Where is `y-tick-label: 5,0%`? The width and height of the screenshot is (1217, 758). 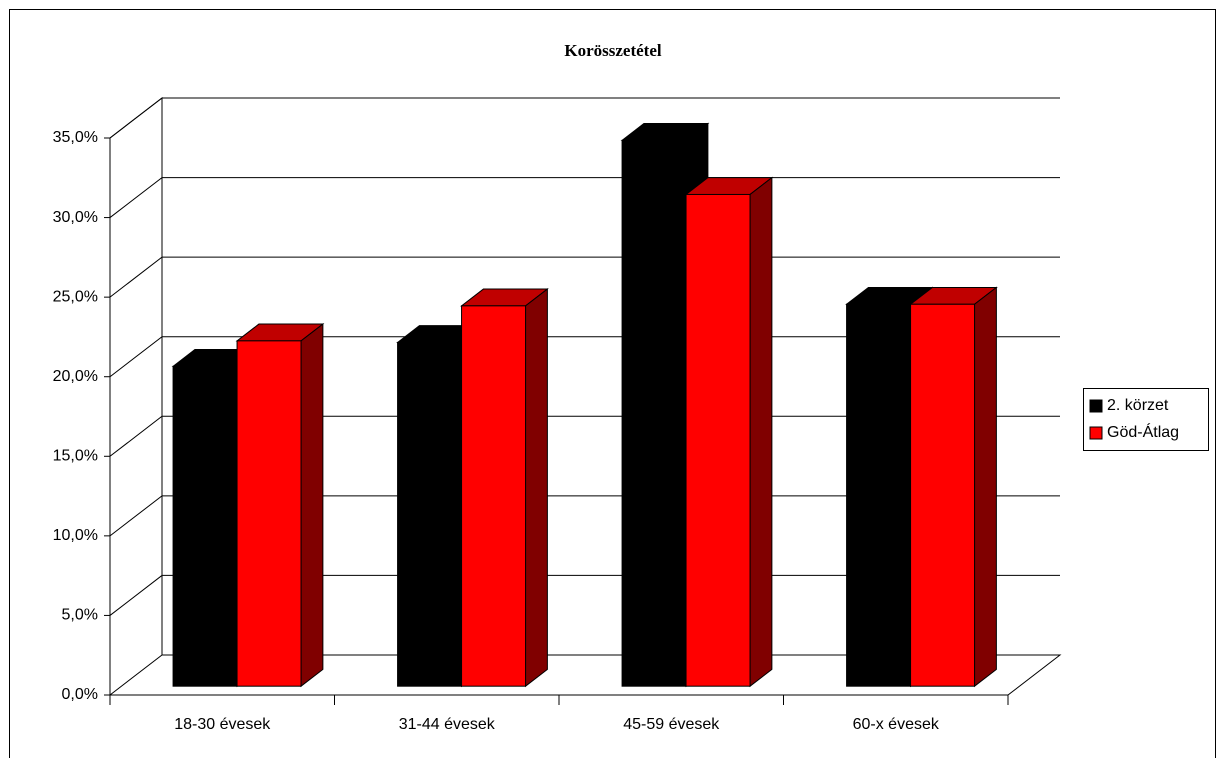 y-tick-label: 5,0% is located at coordinates (80, 615).